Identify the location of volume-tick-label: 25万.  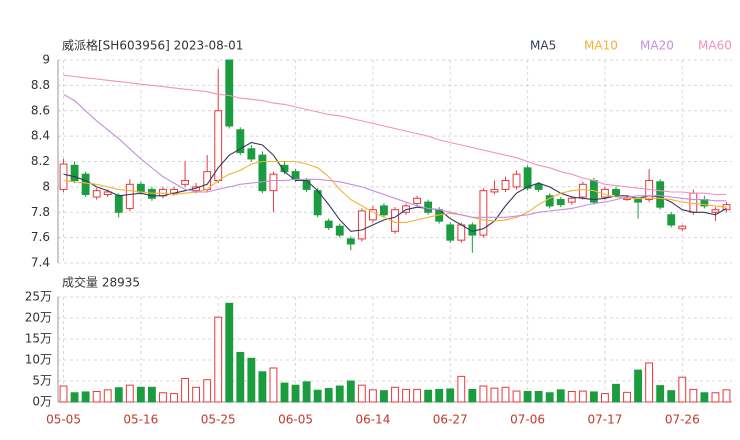
(38, 297).